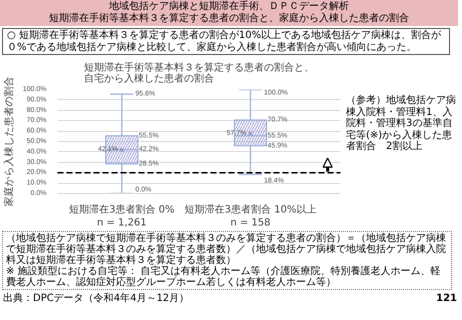 Image resolution: width=462 pixels, height=320 pixels. Describe the element at coordinates (226, 249) in the screenshot. I see `text: （地域包括ケア病棟で短期滞在手術等基本料３のみを算定する患者の割合）＝（地域包括ケア病棟で短期滞在手術等基本料３のみを算定する患者数）／（地域包括ケア病棟で地域包括ケア病棟入院料又は短期滞在手術等基本料３を算定する患者数）` at that location.